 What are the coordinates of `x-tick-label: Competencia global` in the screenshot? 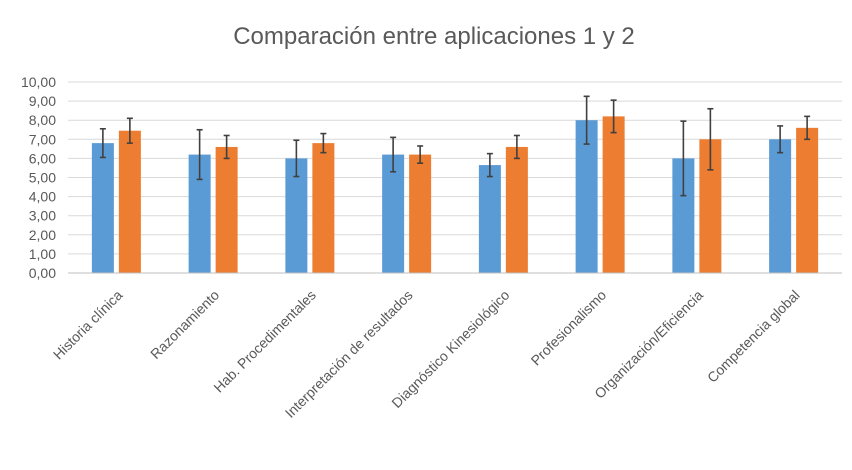 It's located at (753, 336).